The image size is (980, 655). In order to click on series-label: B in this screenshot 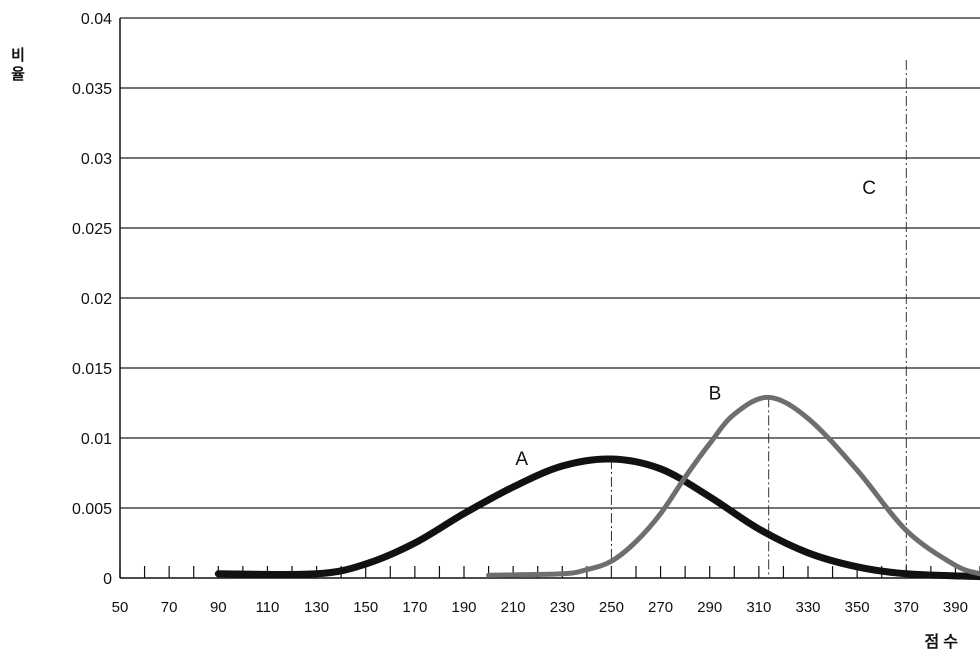, I will do `click(715, 393)`.